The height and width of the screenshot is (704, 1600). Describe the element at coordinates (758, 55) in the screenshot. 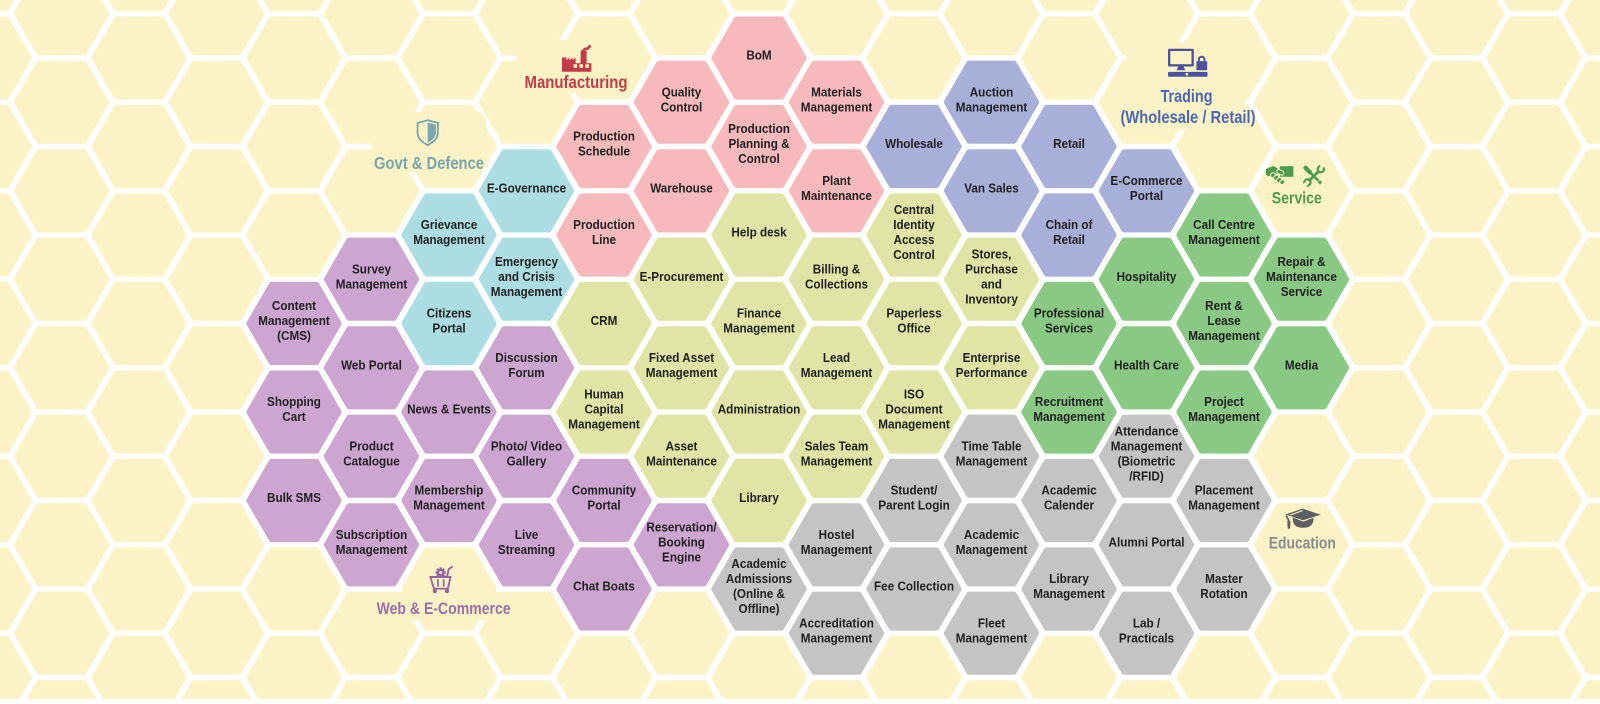

I see `svg-text: BoM` at that location.